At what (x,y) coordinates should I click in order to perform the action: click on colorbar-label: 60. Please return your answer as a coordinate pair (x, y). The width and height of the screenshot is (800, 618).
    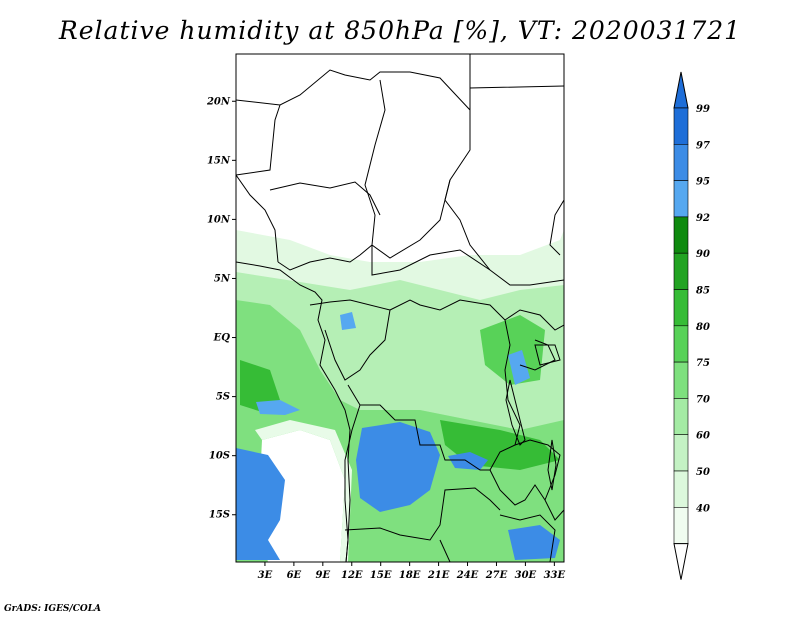
    Looking at the image, I should click on (703, 436).